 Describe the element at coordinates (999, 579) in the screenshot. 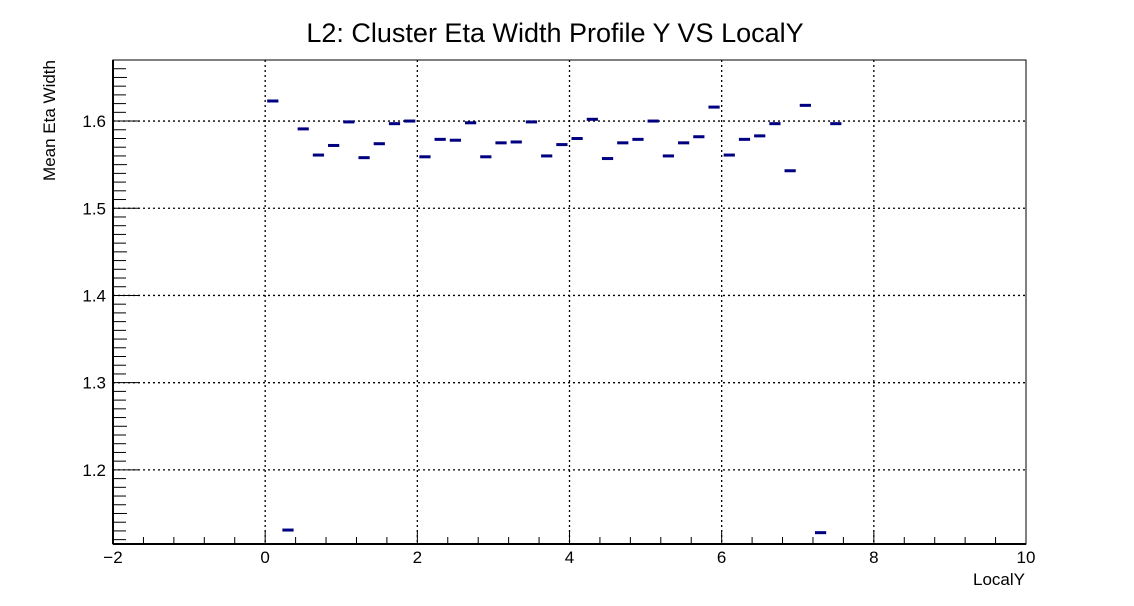

I see `x-axis-label: LocalY` at that location.